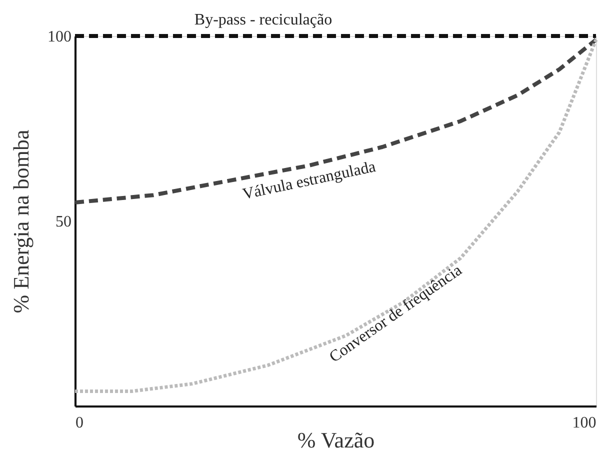  What do you see at coordinates (309, 181) in the screenshot?
I see `text: Válvula estrangulada` at bounding box center [309, 181].